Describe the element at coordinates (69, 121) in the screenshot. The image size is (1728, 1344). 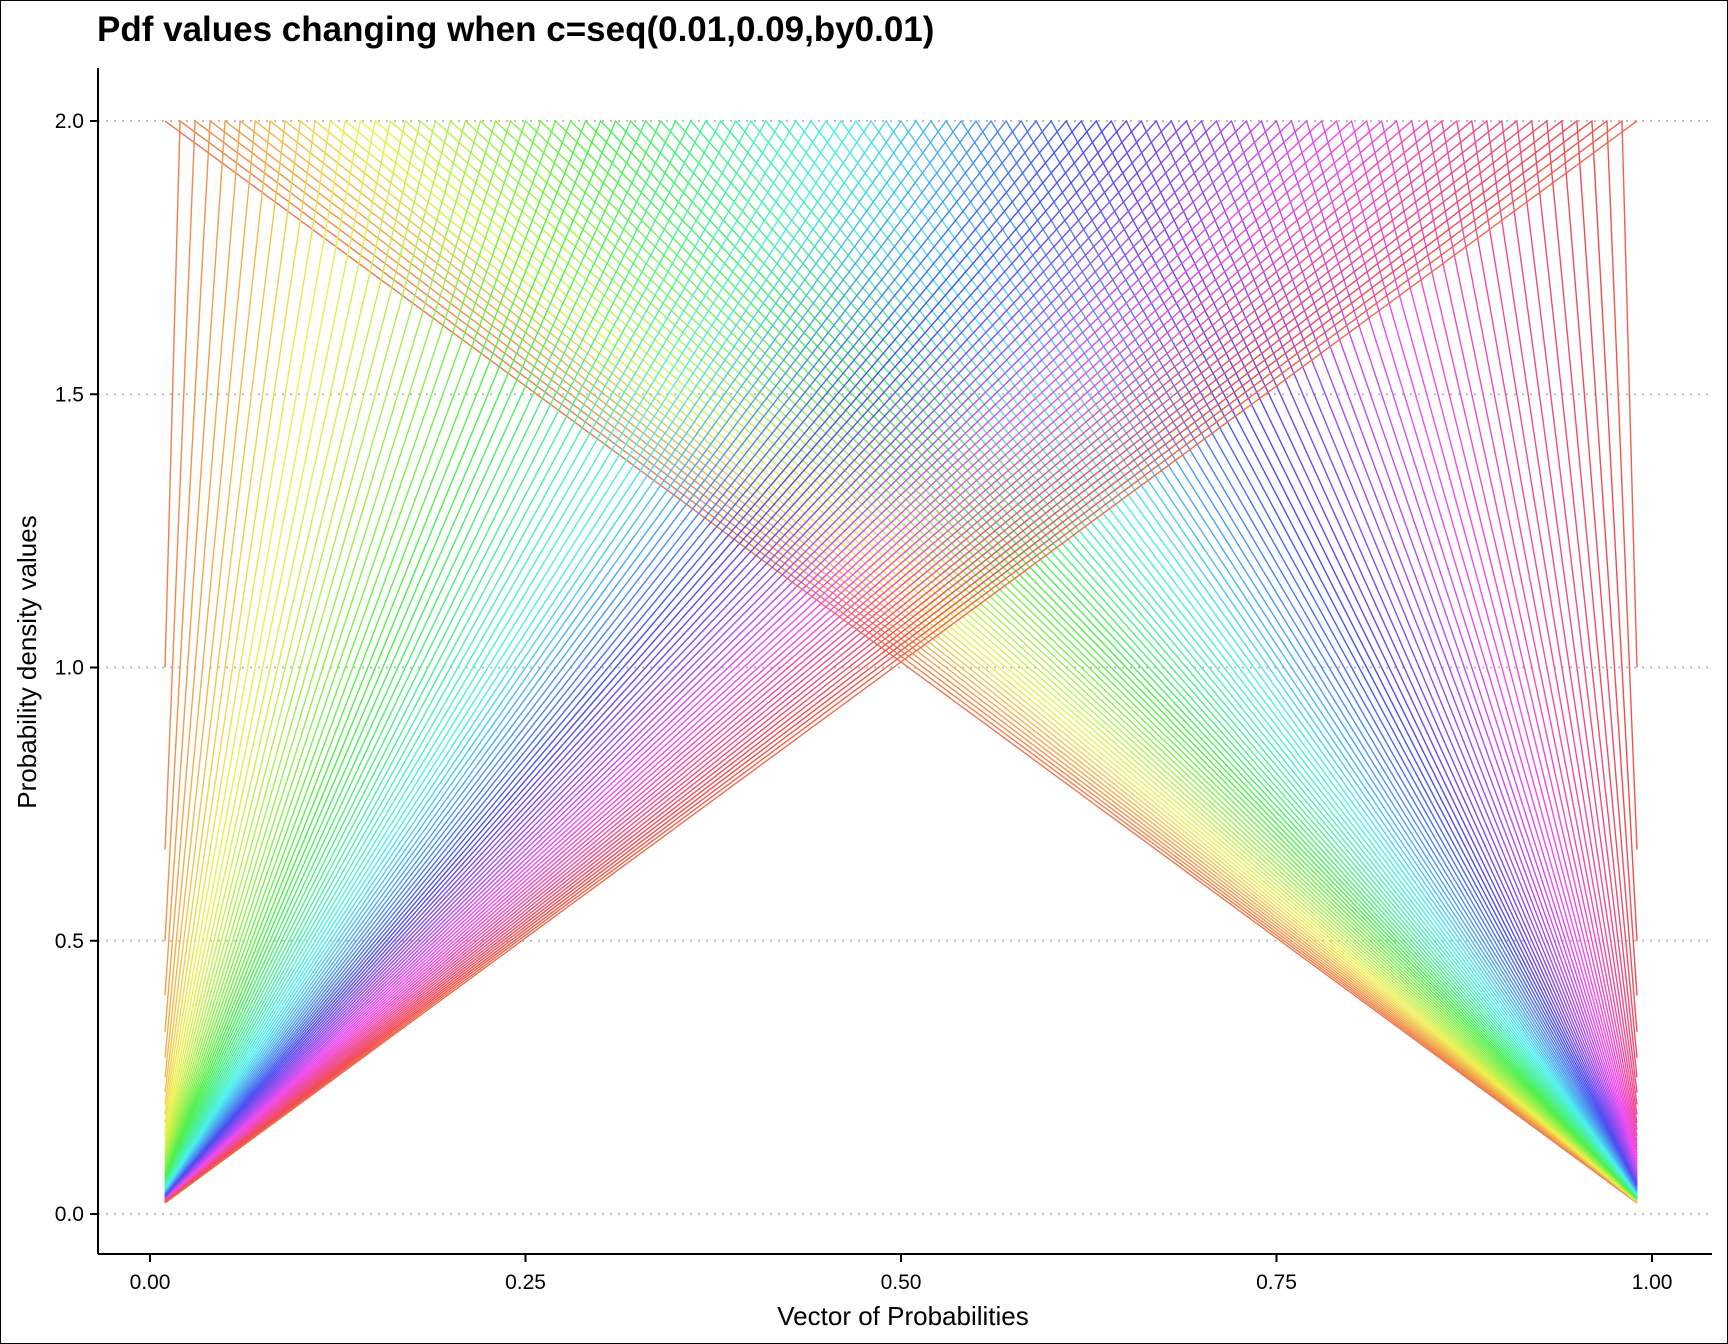
I see `y-tick-label: 2.0` at that location.